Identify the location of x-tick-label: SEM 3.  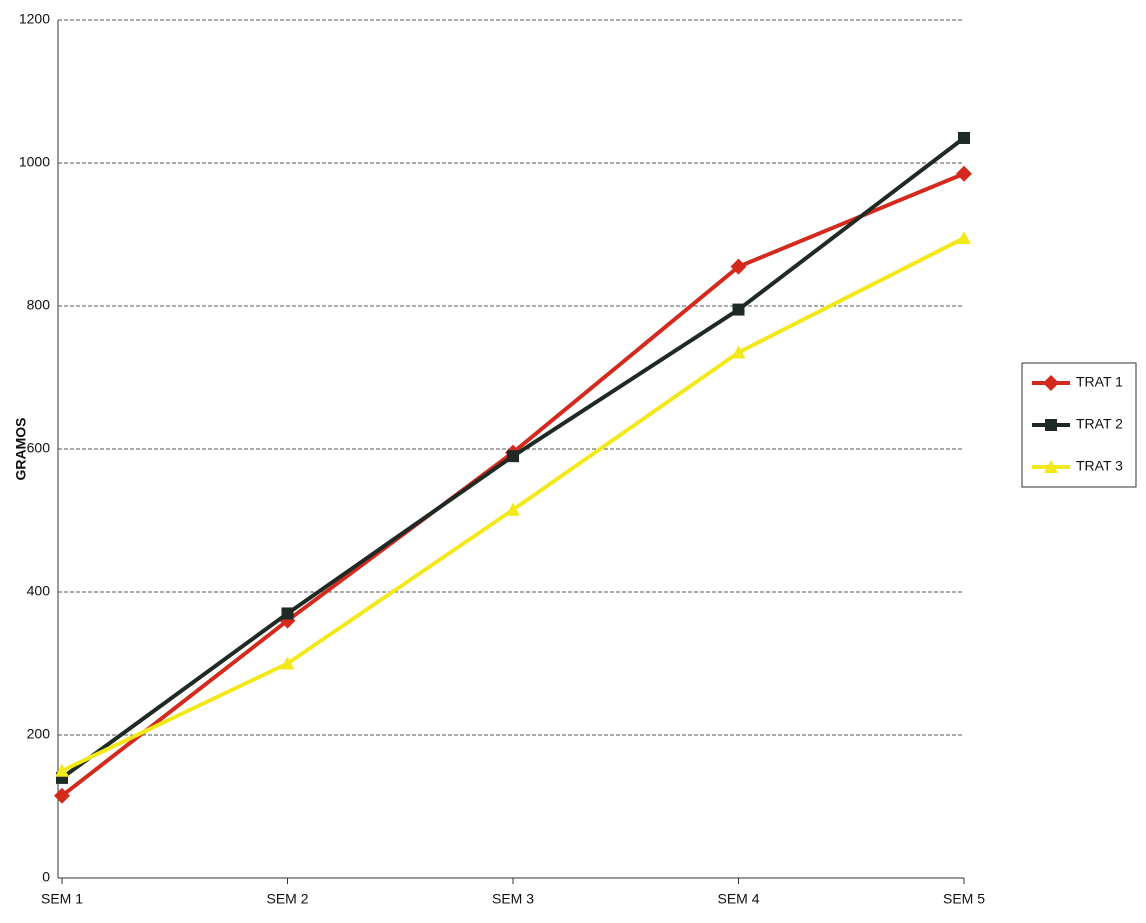
(513, 899).